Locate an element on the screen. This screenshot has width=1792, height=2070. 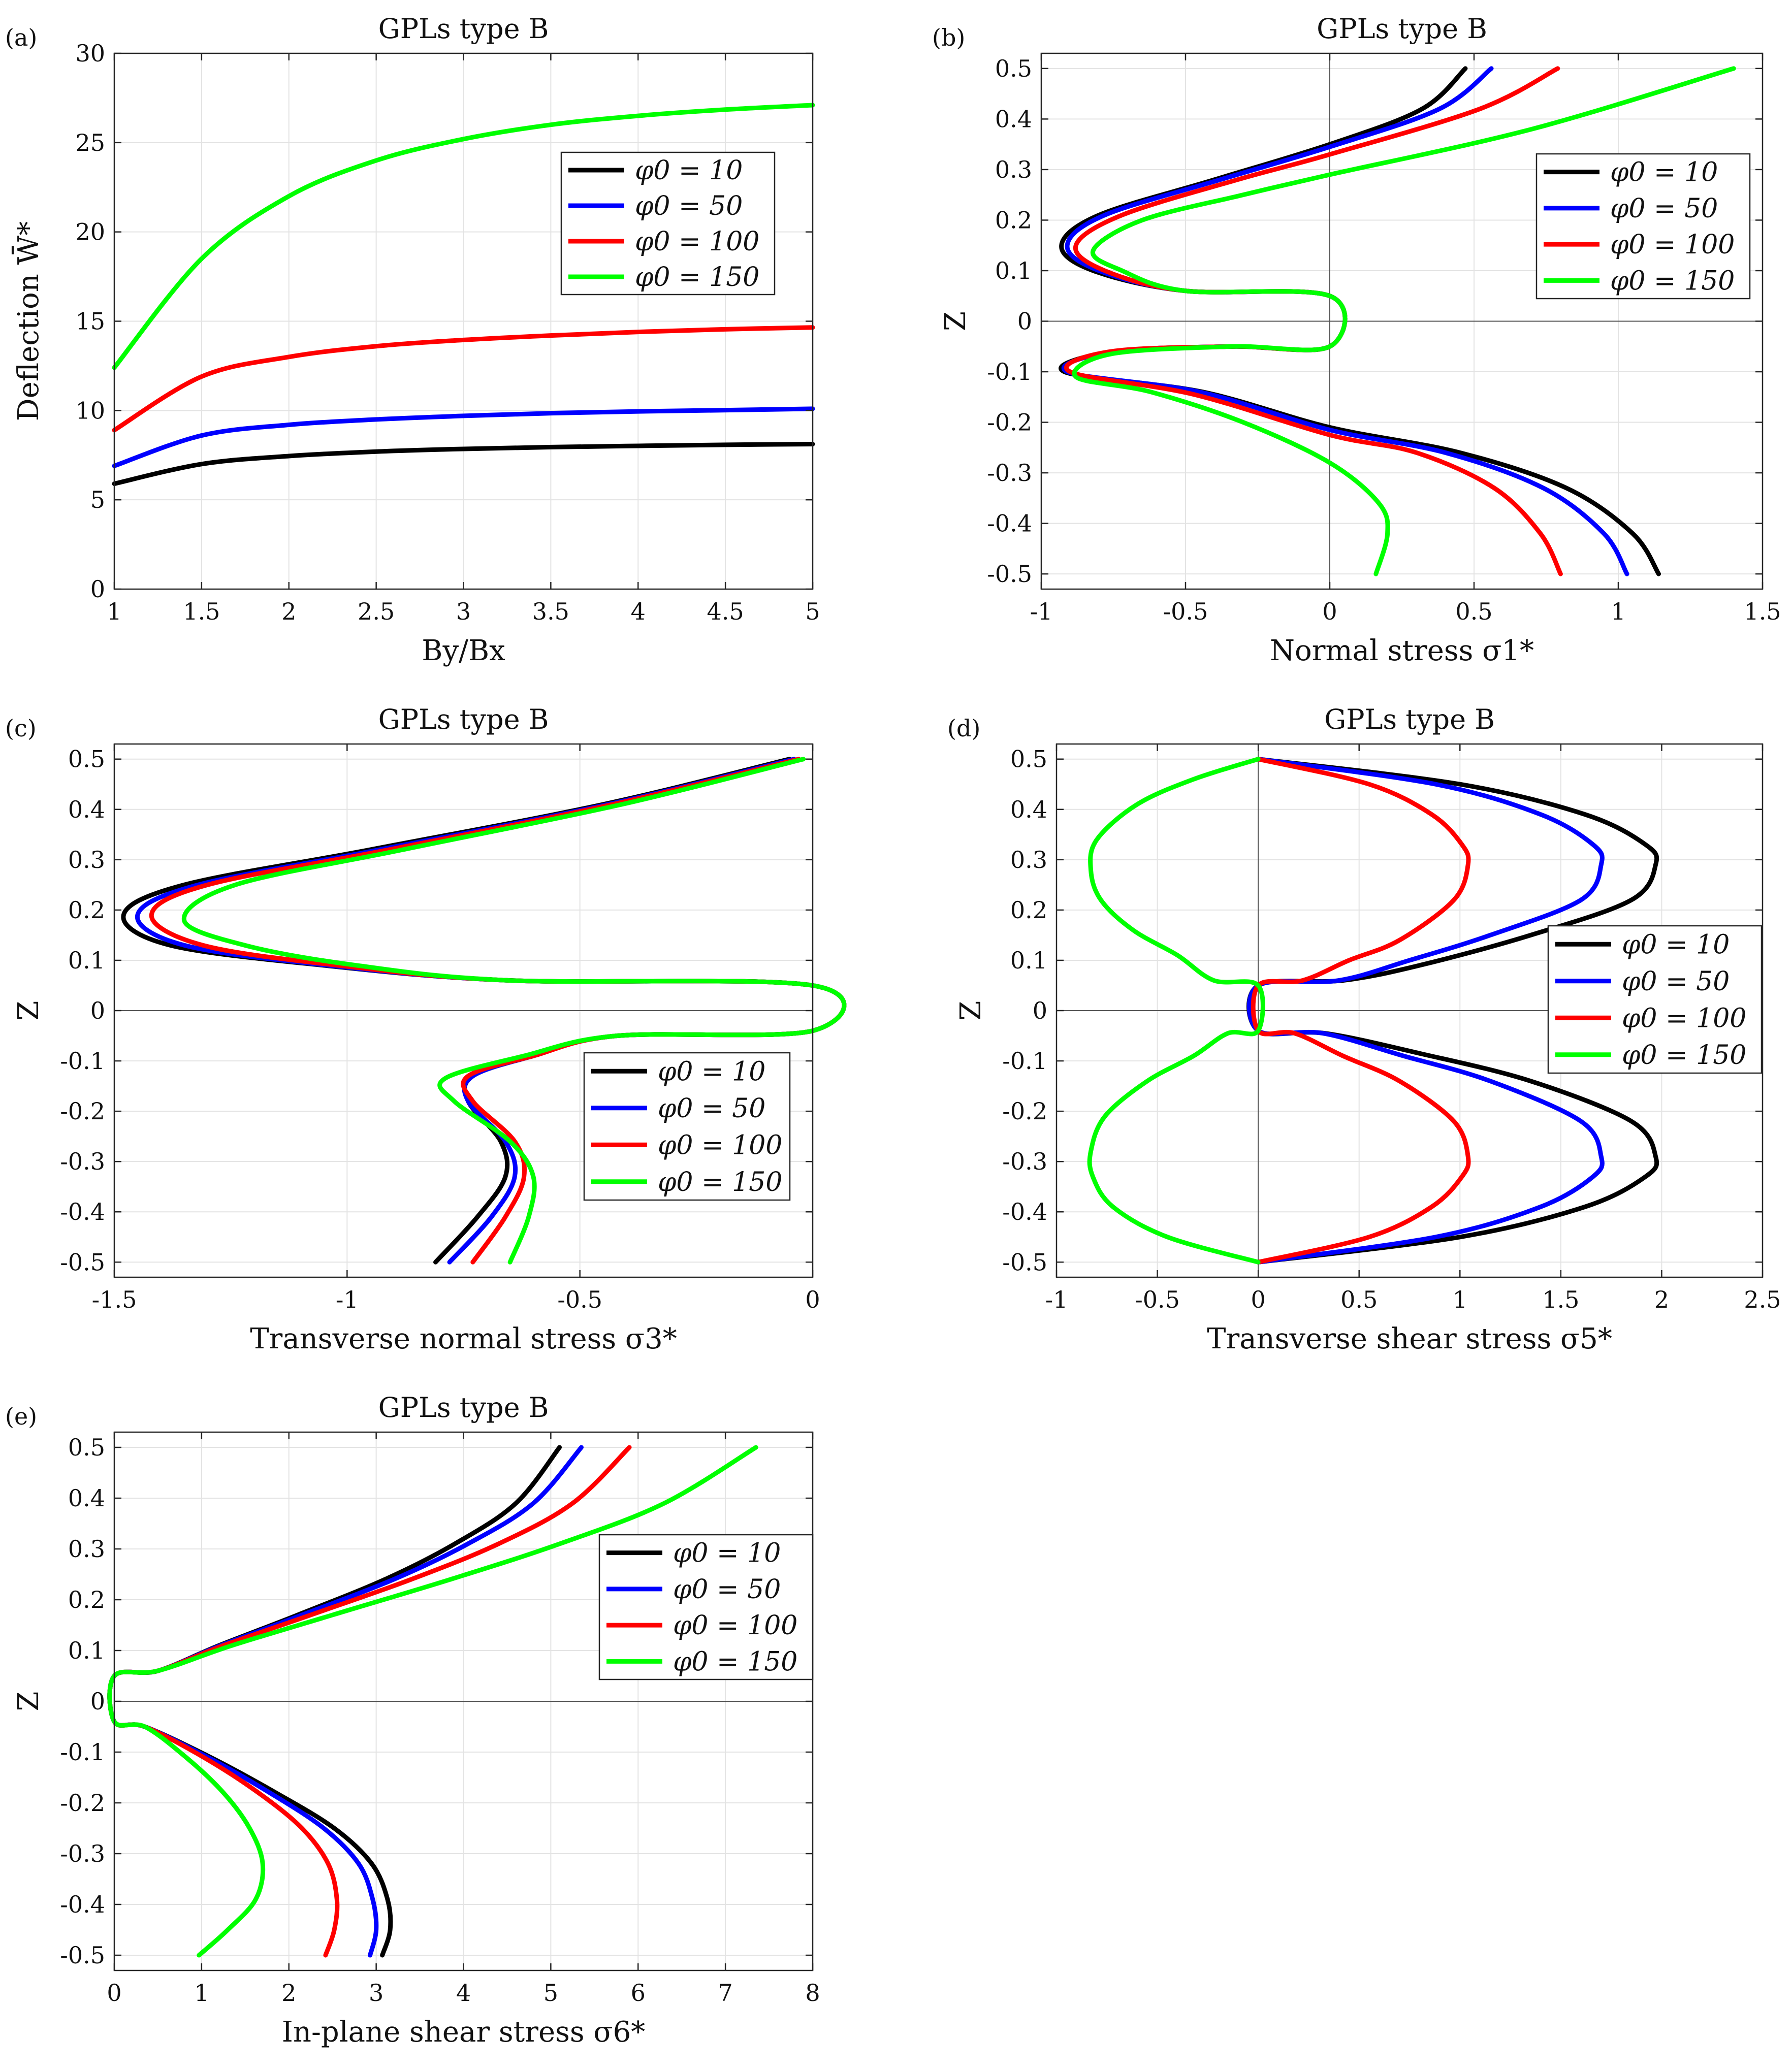
x-axis-label: Normal stress σ1* is located at coordinates (1402, 650).